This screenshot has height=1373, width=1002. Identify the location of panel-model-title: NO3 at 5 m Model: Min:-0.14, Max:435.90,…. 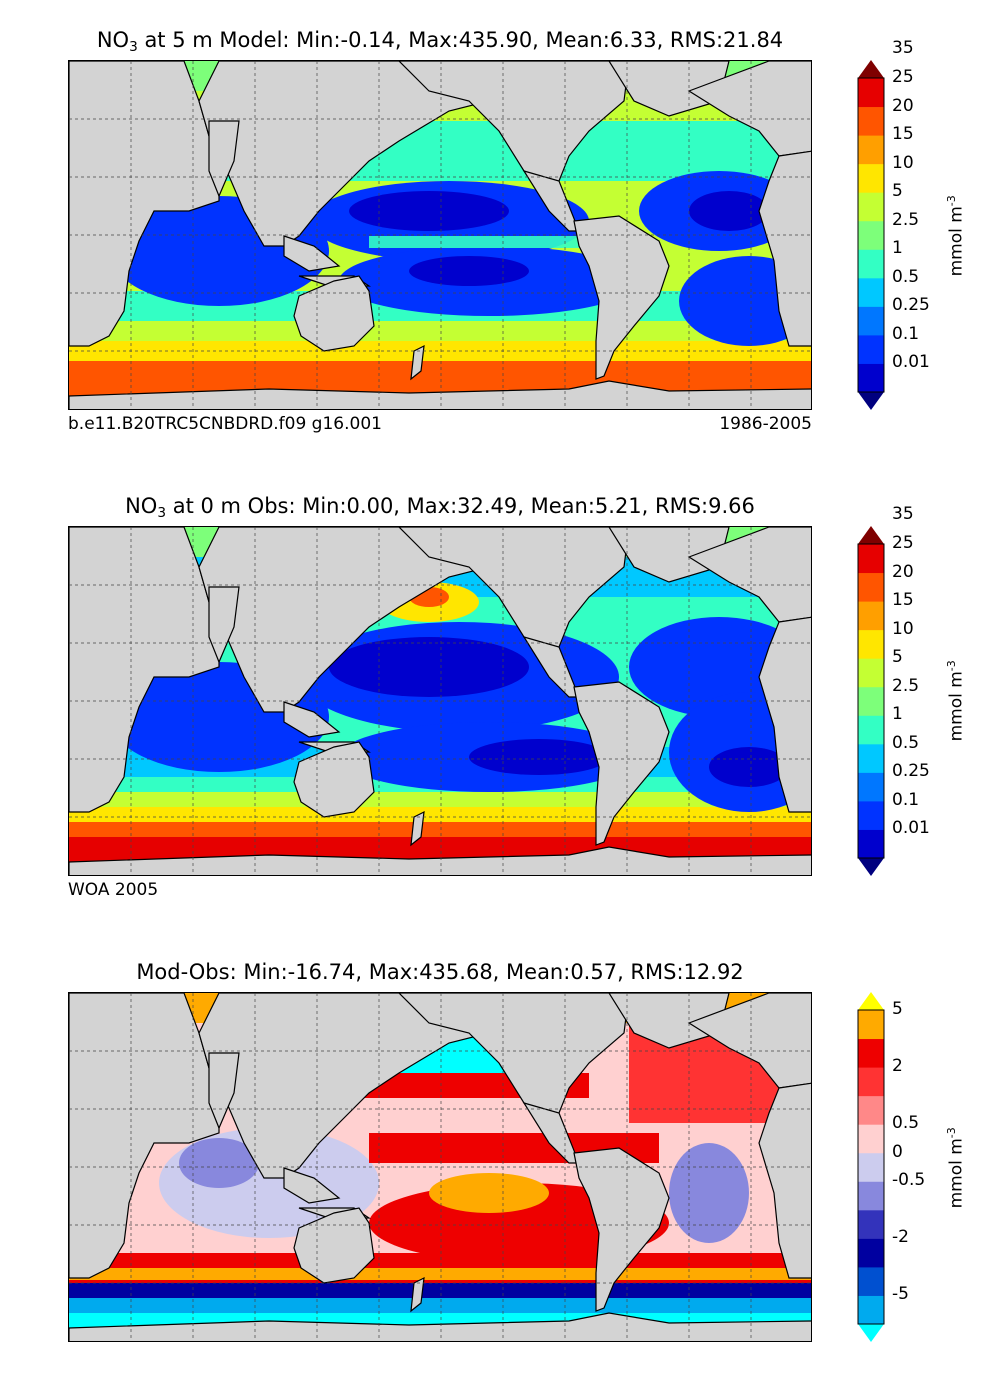
(440, 41).